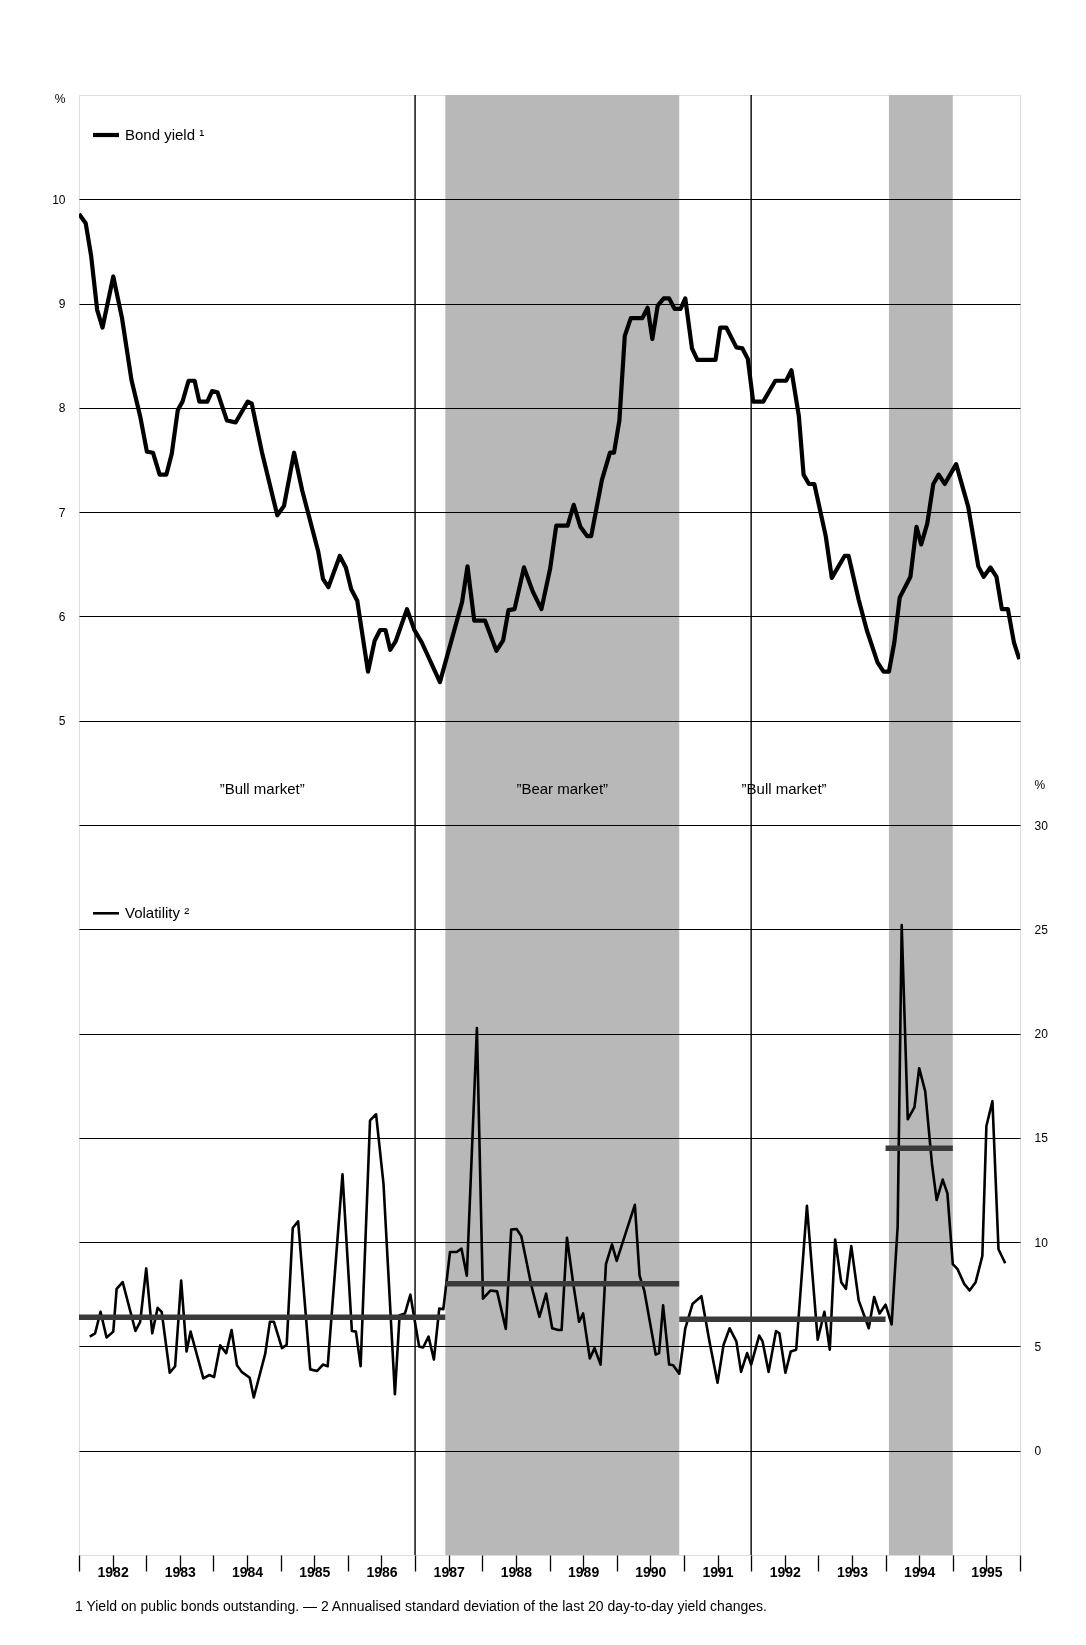 This screenshot has height=1645, width=1086. I want to click on y-tick-label: 10, so click(59, 199).